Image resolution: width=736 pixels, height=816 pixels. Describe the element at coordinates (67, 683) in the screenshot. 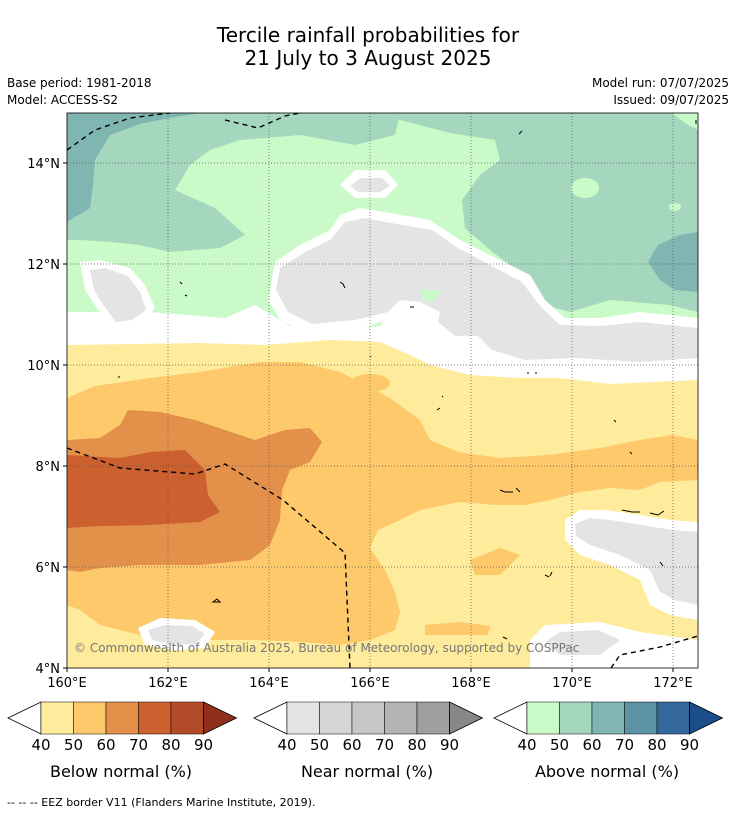

I see `lon-label: 160°E` at that location.